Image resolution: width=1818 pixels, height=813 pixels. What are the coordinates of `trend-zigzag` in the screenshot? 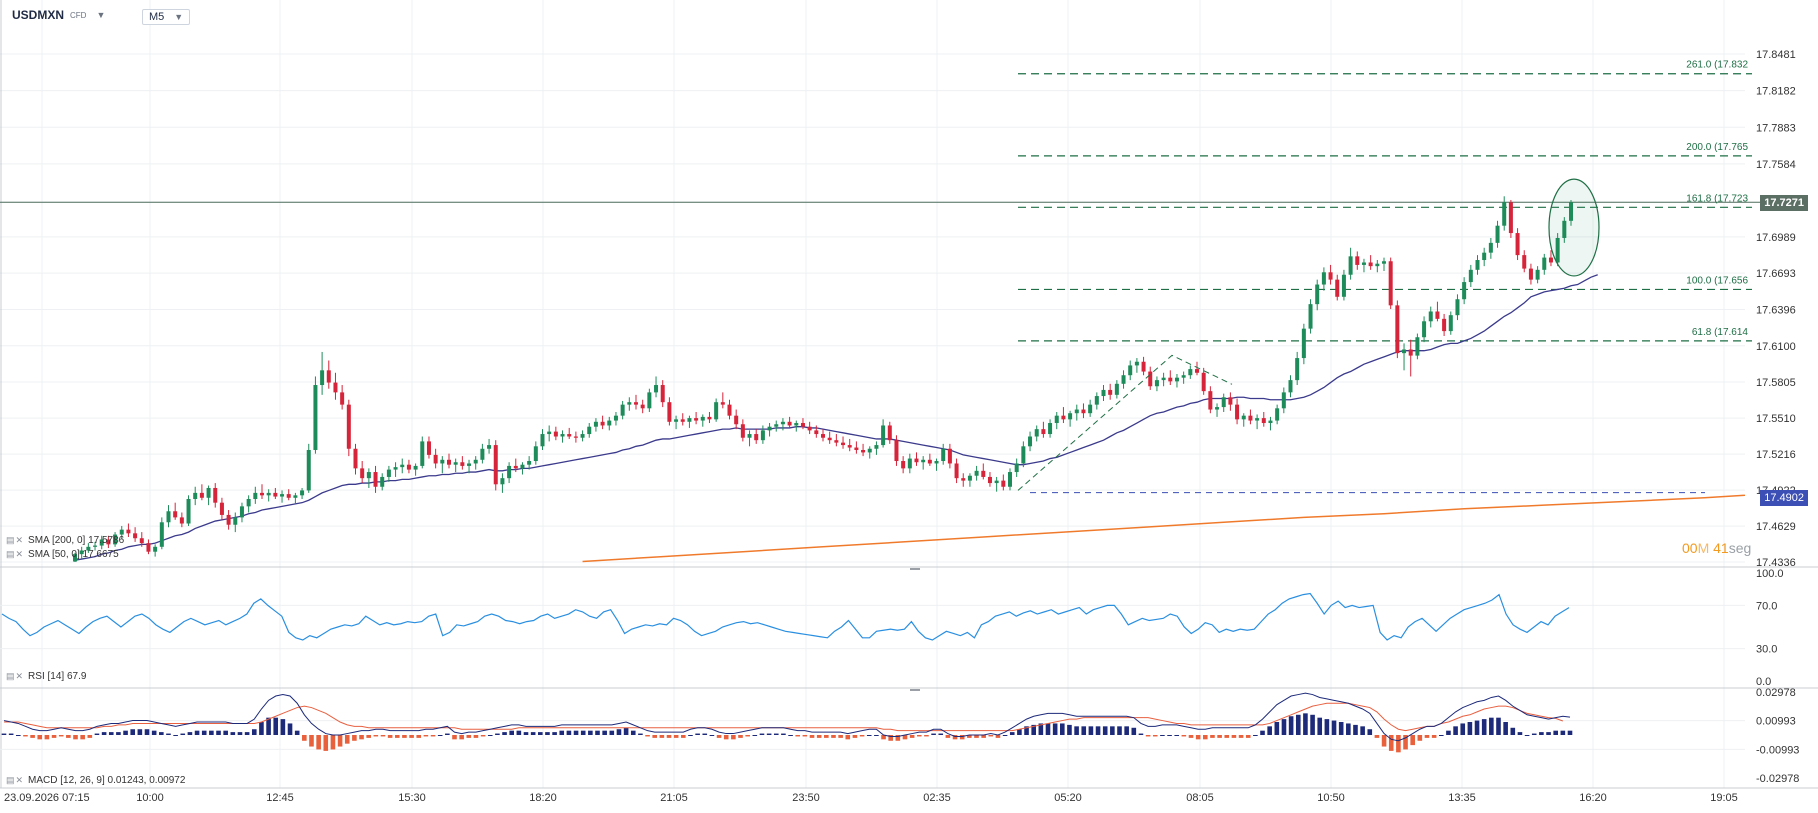 It's located at (1125, 422).